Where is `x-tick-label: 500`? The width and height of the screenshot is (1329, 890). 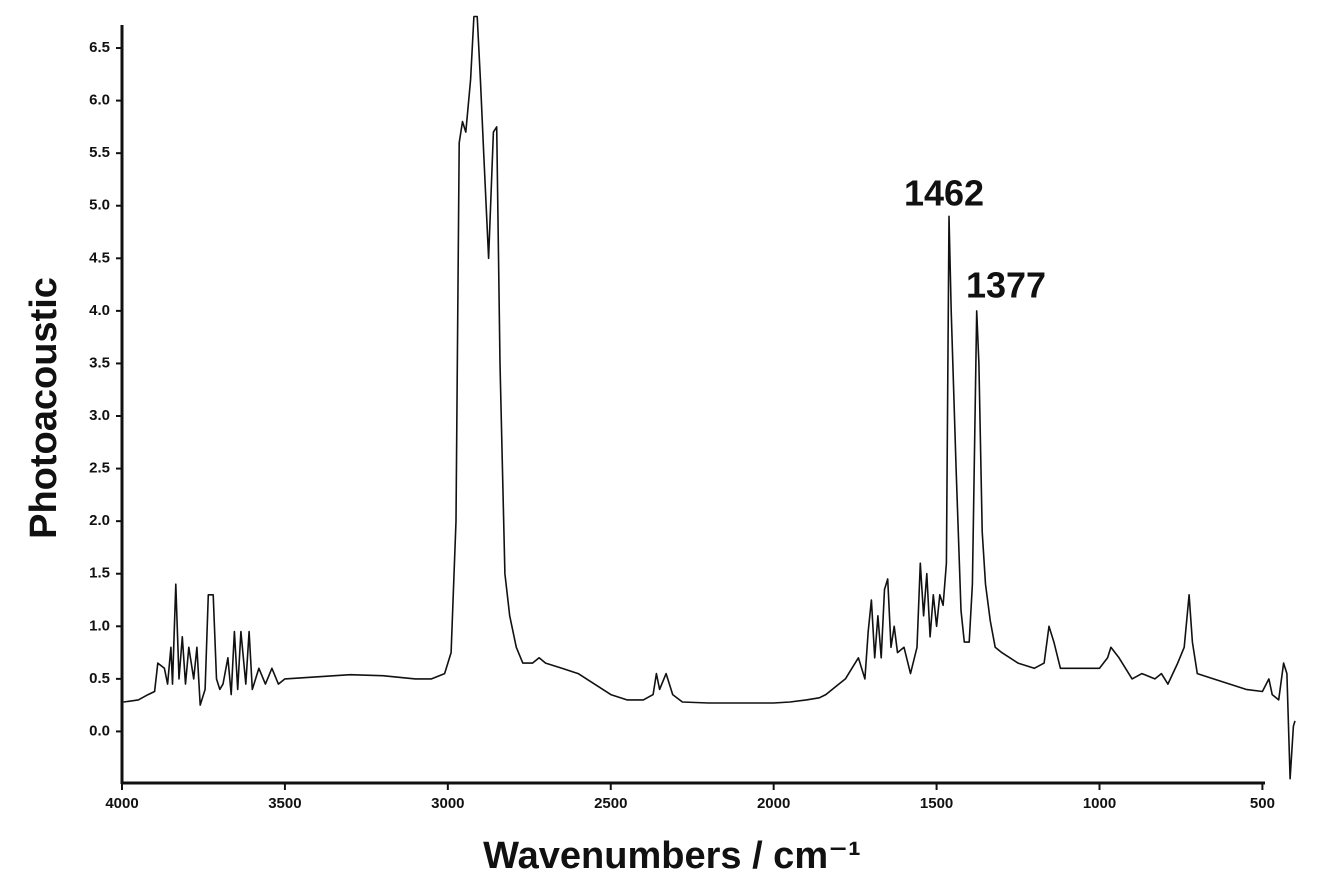 x-tick-label: 500 is located at coordinates (1262, 803).